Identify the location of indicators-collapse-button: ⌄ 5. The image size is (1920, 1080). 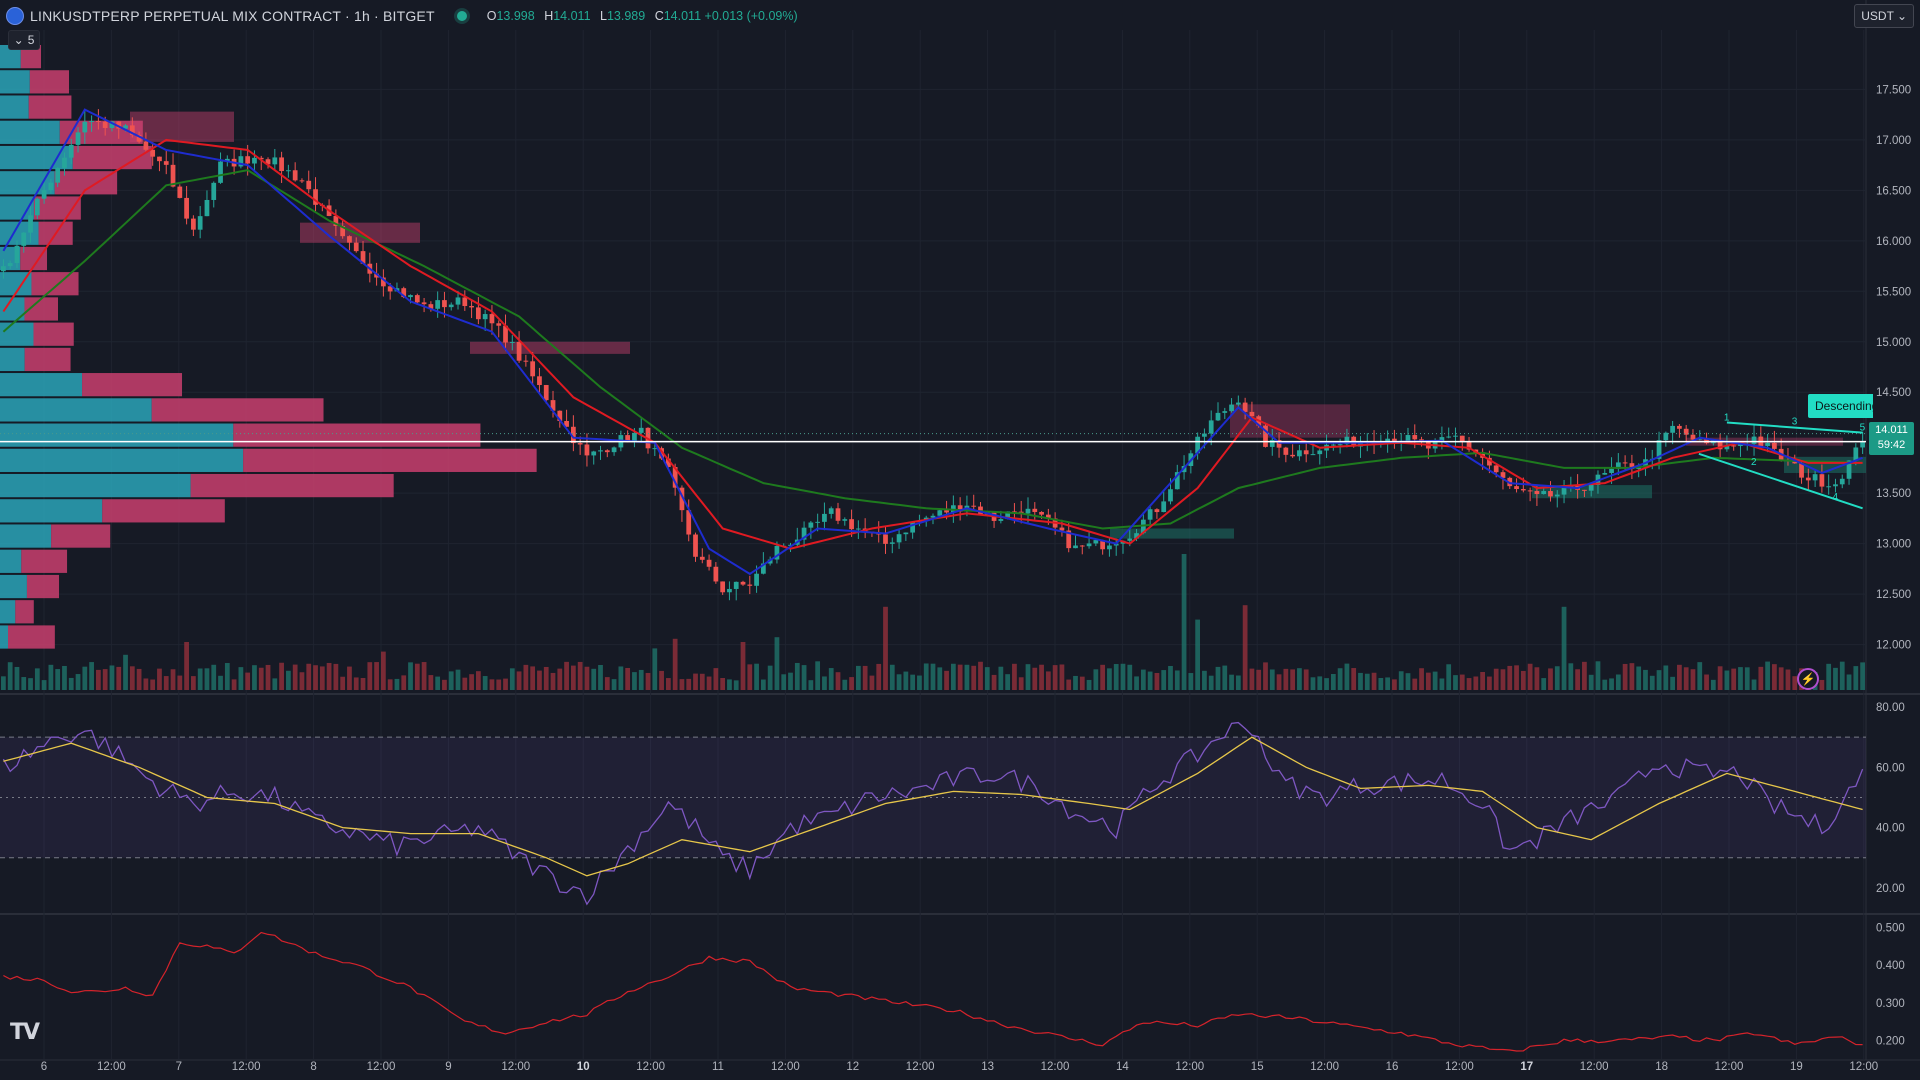
(24, 40).